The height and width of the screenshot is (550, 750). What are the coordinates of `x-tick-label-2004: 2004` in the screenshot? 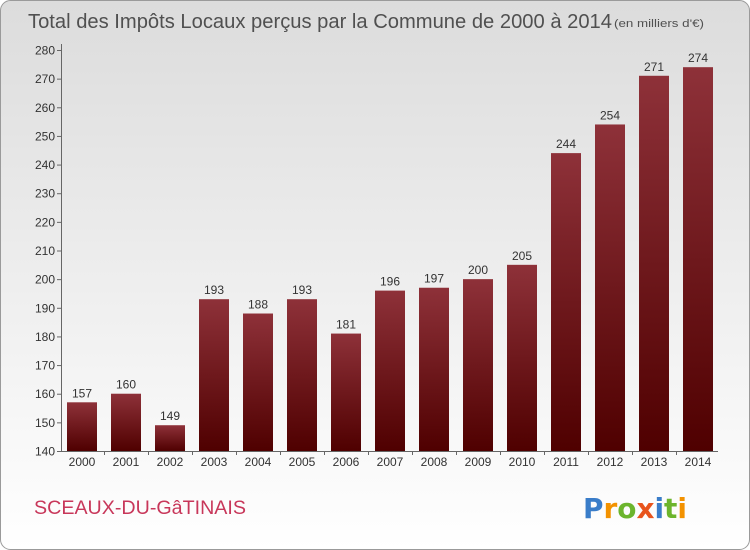 It's located at (258, 462).